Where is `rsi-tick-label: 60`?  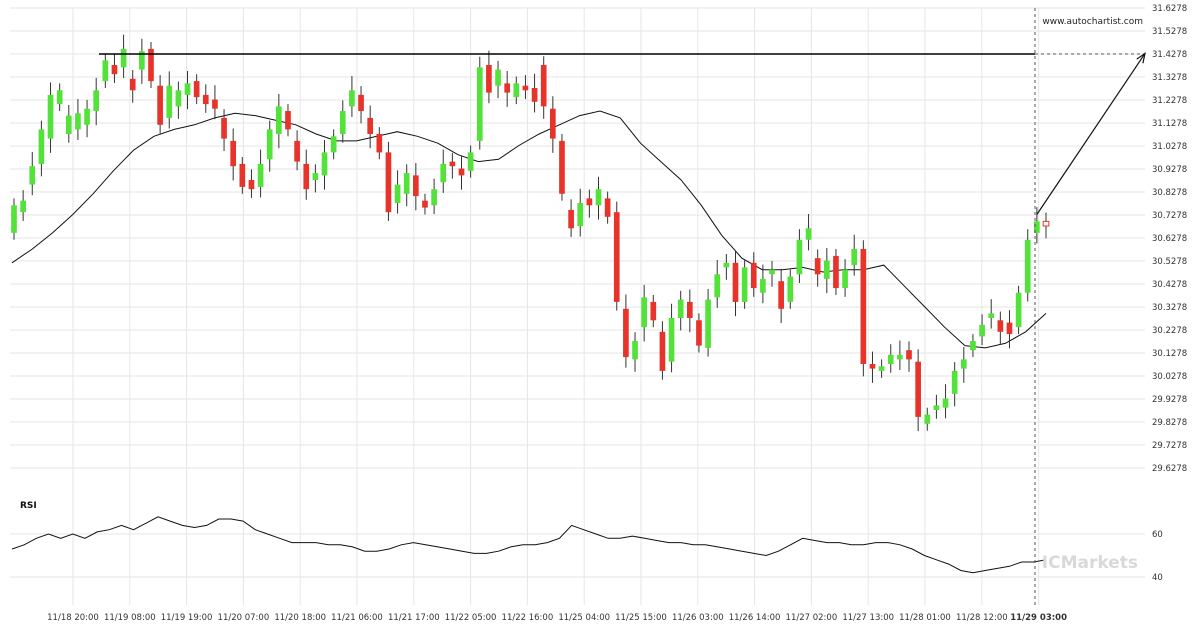
rsi-tick-label: 60 is located at coordinates (1157, 535).